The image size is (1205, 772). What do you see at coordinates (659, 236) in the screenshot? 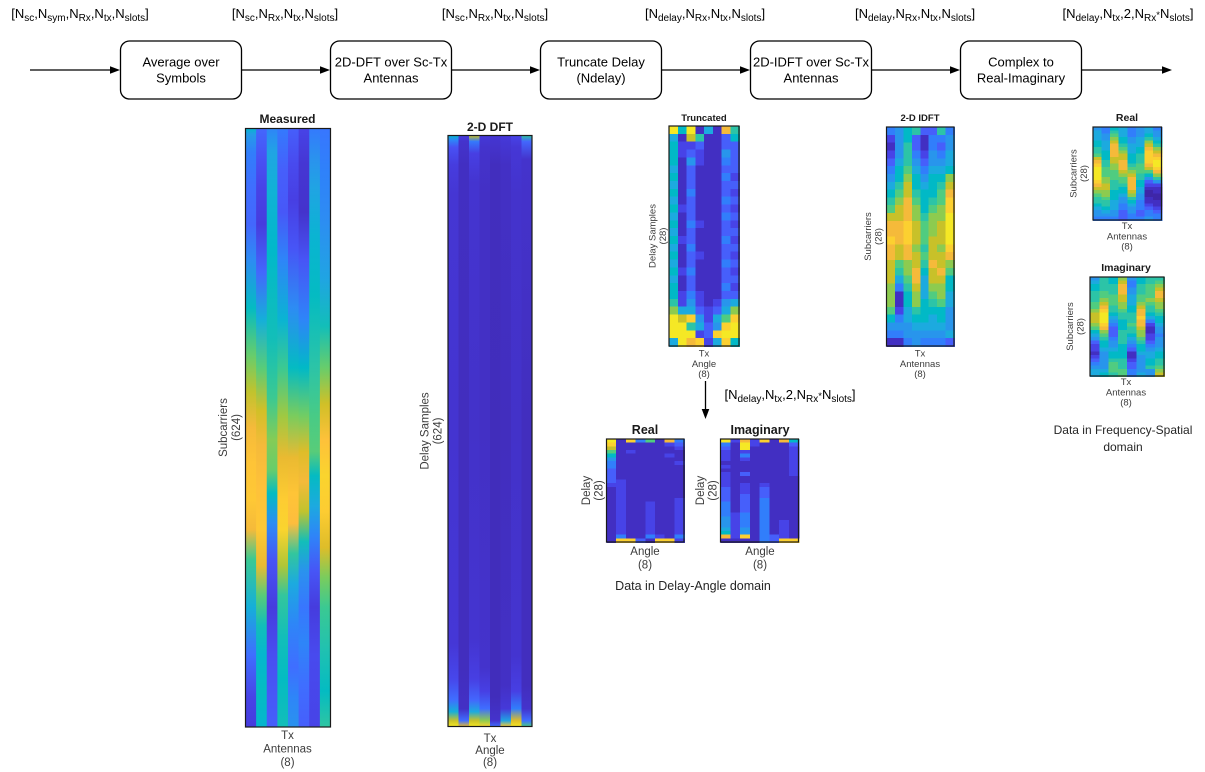
I see `svg-text: Delay Samples(28)` at bounding box center [659, 236].